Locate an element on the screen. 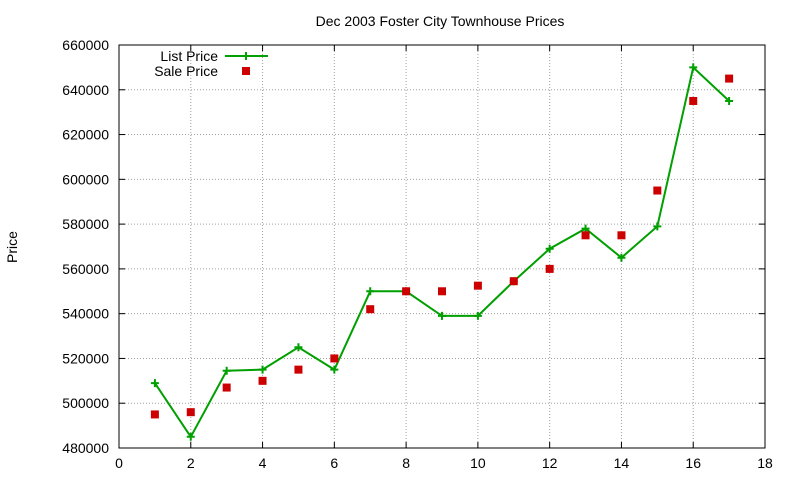 The image size is (800, 480). x-tick-label: 0 is located at coordinates (119, 463).